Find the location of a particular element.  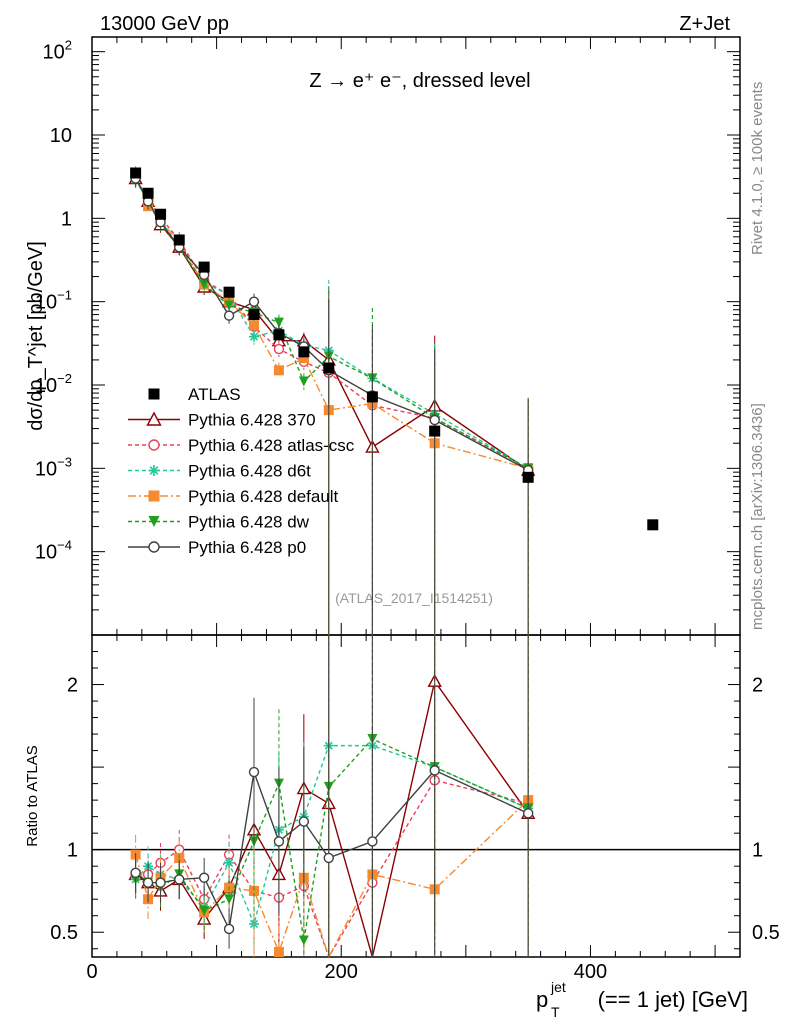

x-tick-label: 0 is located at coordinates (91, 972).